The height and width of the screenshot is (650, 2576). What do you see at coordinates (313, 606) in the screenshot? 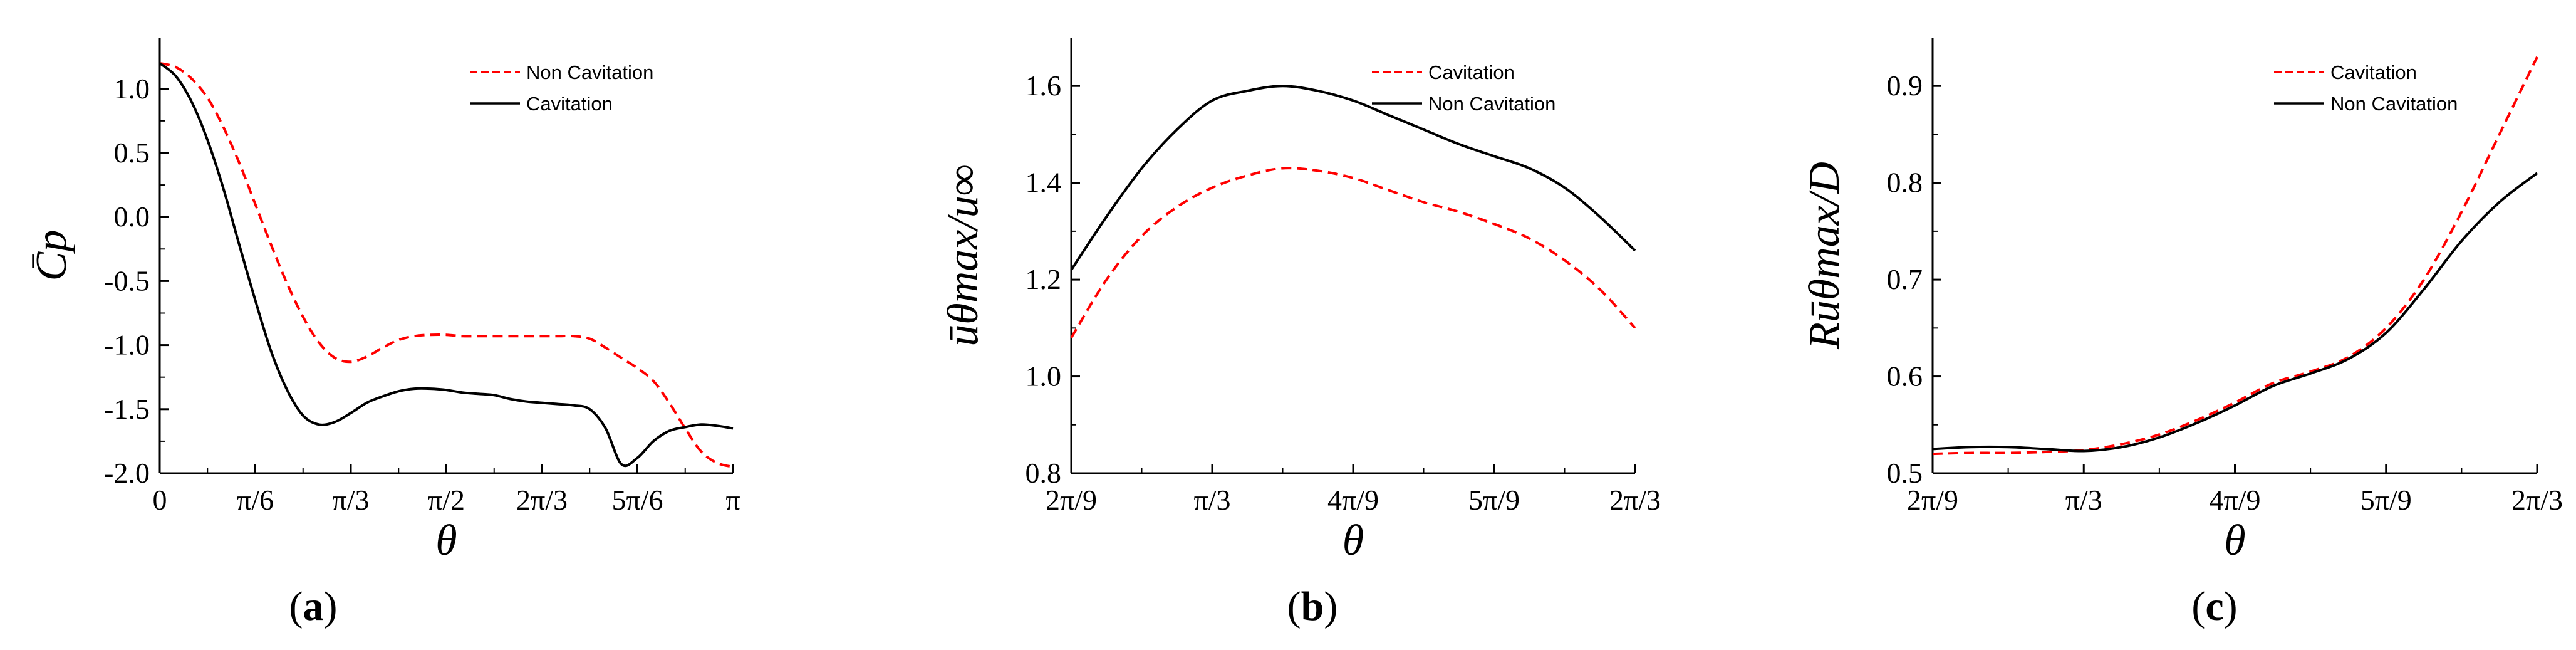
I see `caption-a: (a)` at bounding box center [313, 606].